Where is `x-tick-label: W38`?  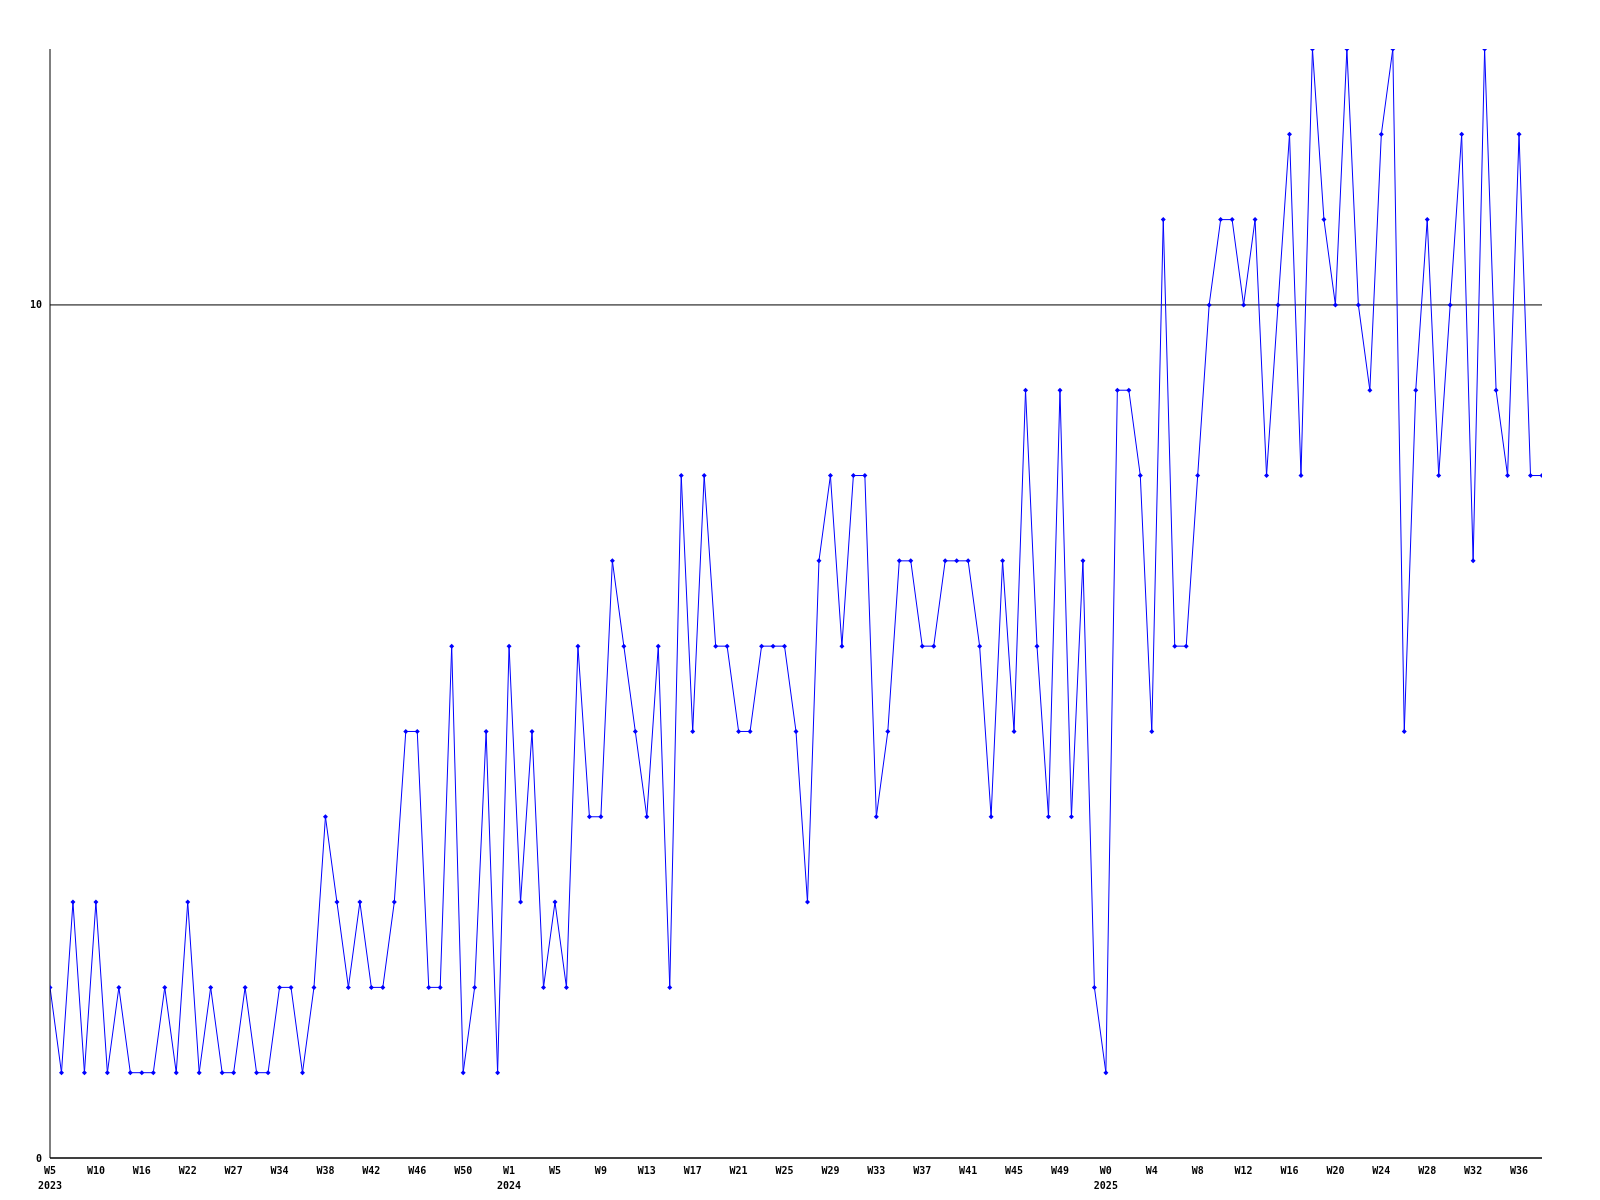
x-tick-label: W38 is located at coordinates (325, 1170).